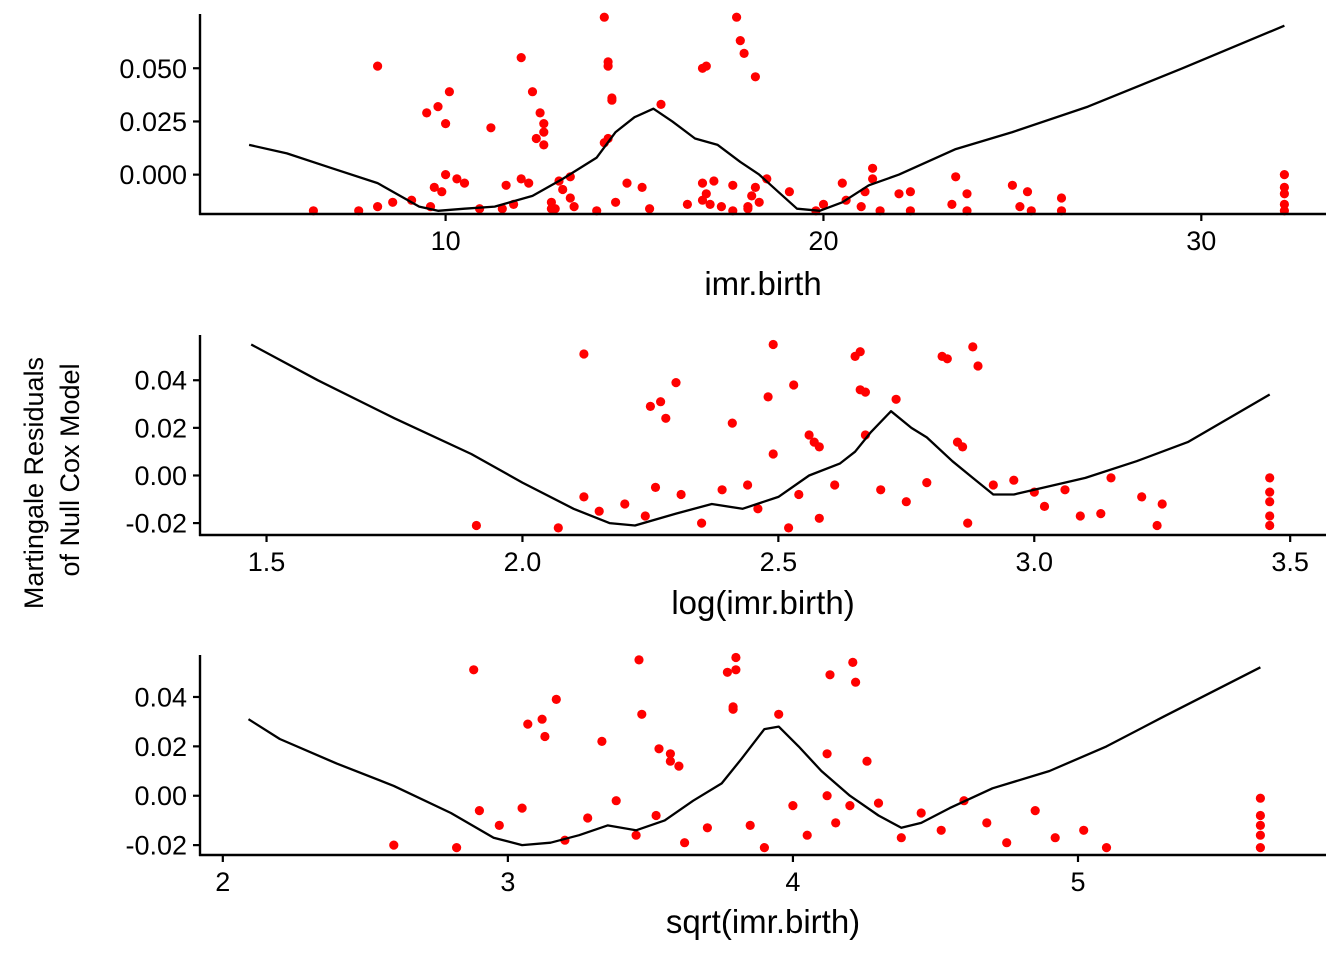 The image size is (1344, 960). I want to click on x-tick-label-sqrt-imr-birth: 4, so click(792, 882).